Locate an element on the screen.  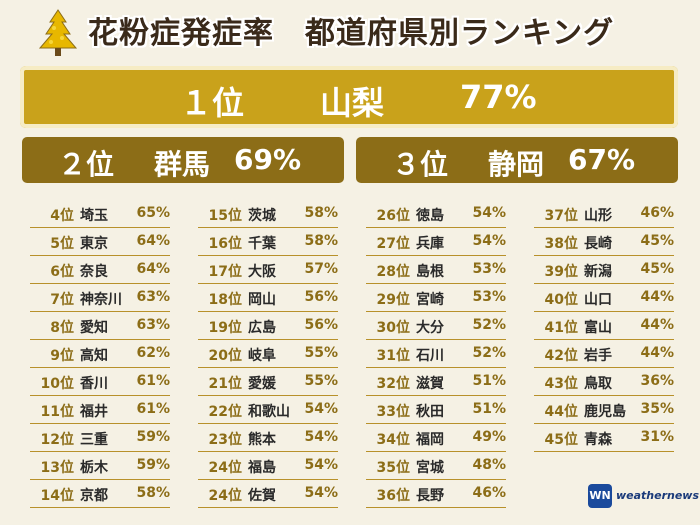
ranking-row: 42位 岩手 44% is located at coordinates (604, 354).